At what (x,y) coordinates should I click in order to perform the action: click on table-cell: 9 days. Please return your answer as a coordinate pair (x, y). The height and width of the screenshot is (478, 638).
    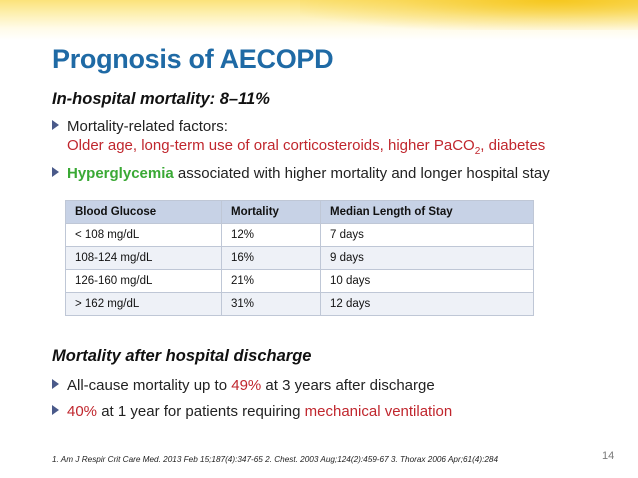
    Looking at the image, I should click on (427, 258).